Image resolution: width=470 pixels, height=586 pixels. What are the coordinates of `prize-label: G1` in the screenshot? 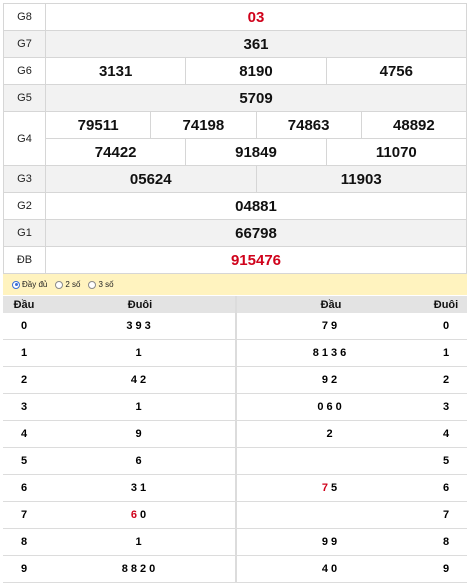 It's located at (25, 233).